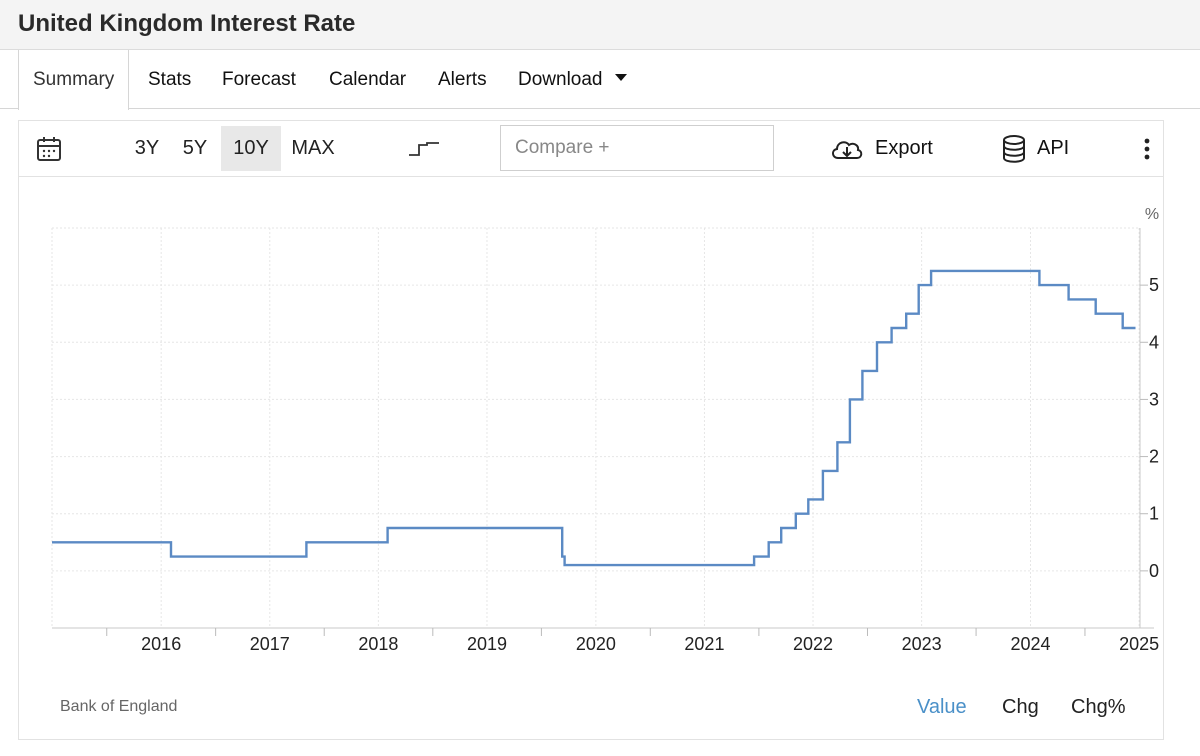  I want to click on tab-summary: Summary, so click(74, 80).